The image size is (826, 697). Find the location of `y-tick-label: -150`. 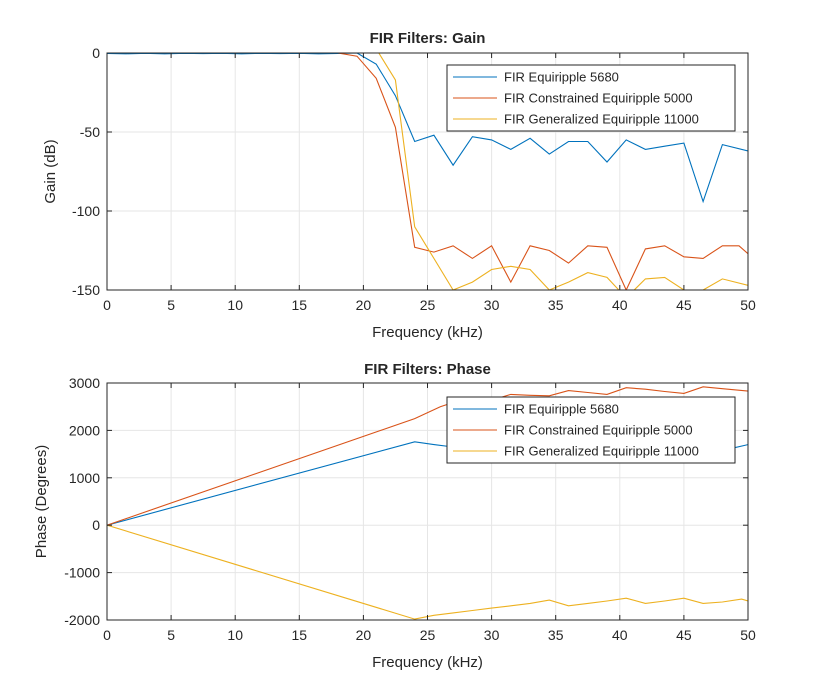

y-tick-label: -150 is located at coordinates (86, 290).